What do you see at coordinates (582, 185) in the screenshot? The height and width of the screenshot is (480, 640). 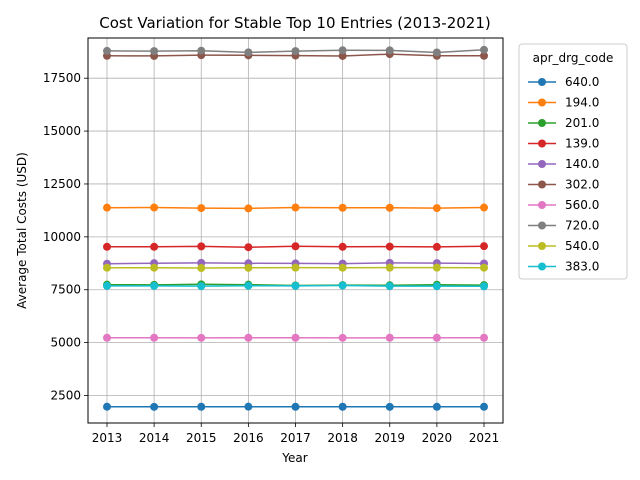 I see `legend-label: 302.0` at bounding box center [582, 185].